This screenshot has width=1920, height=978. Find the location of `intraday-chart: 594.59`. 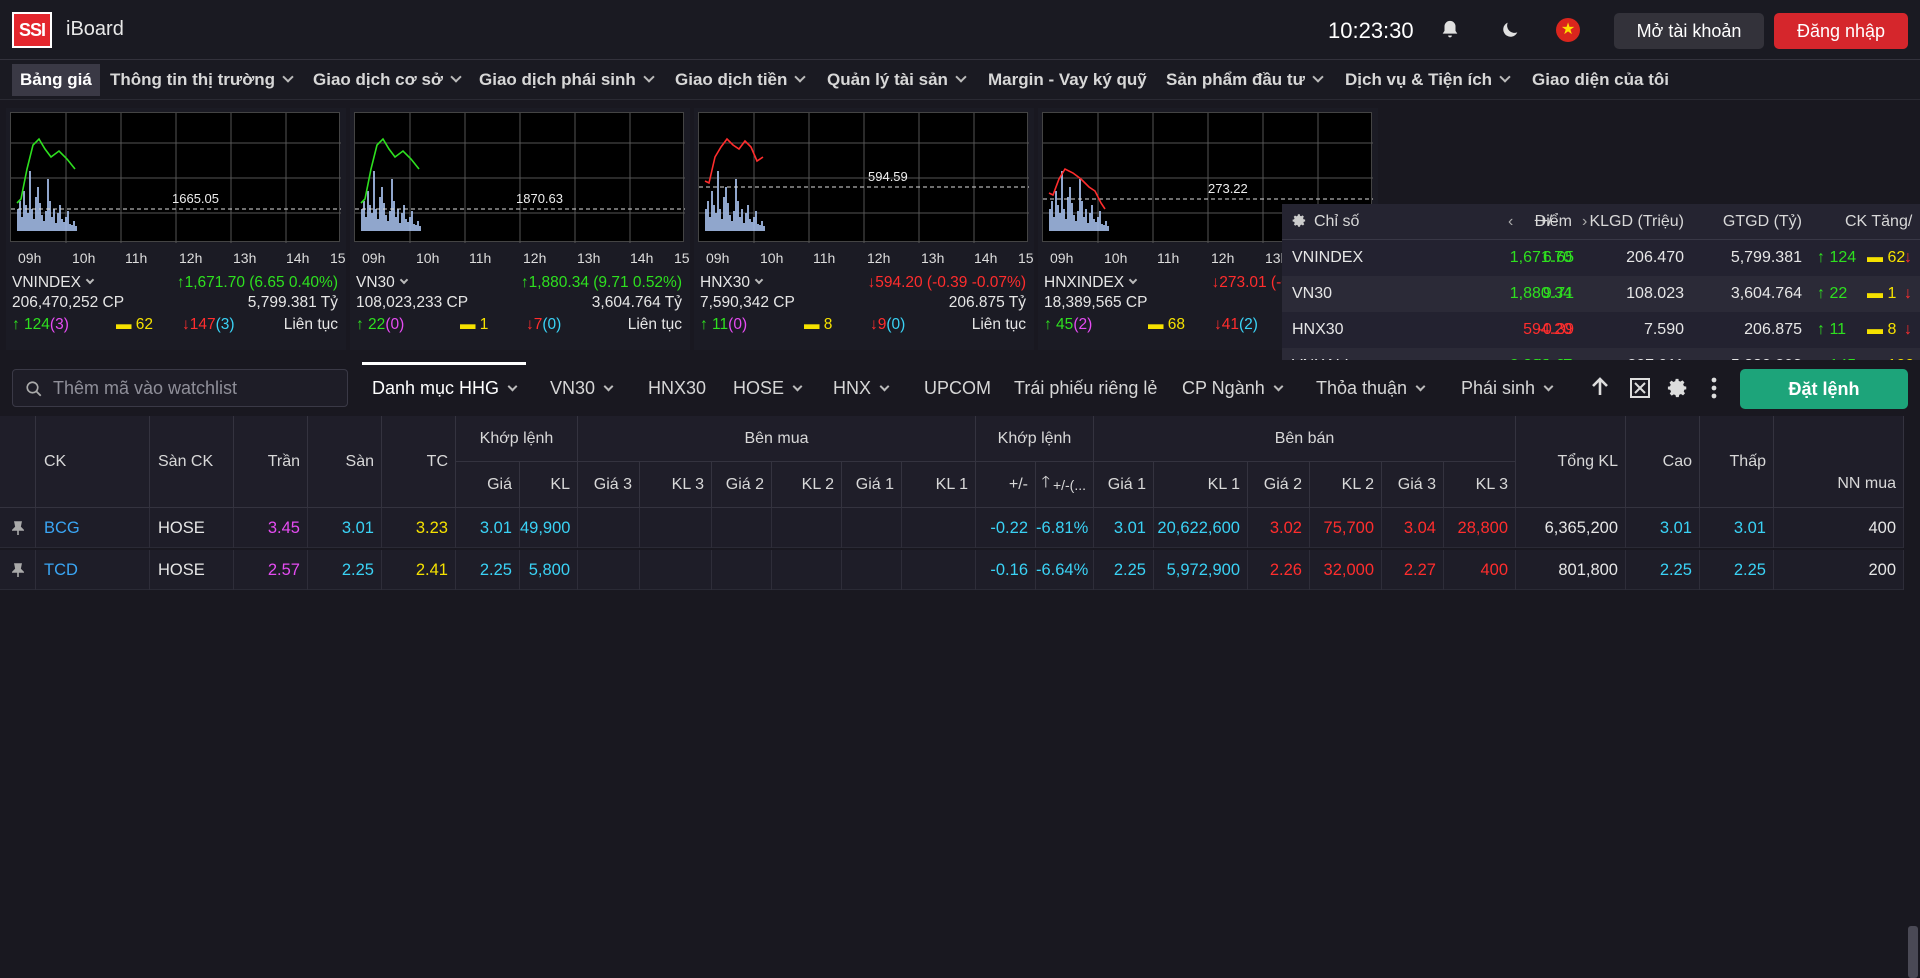

intraday-chart: 594.59 is located at coordinates (863, 177).